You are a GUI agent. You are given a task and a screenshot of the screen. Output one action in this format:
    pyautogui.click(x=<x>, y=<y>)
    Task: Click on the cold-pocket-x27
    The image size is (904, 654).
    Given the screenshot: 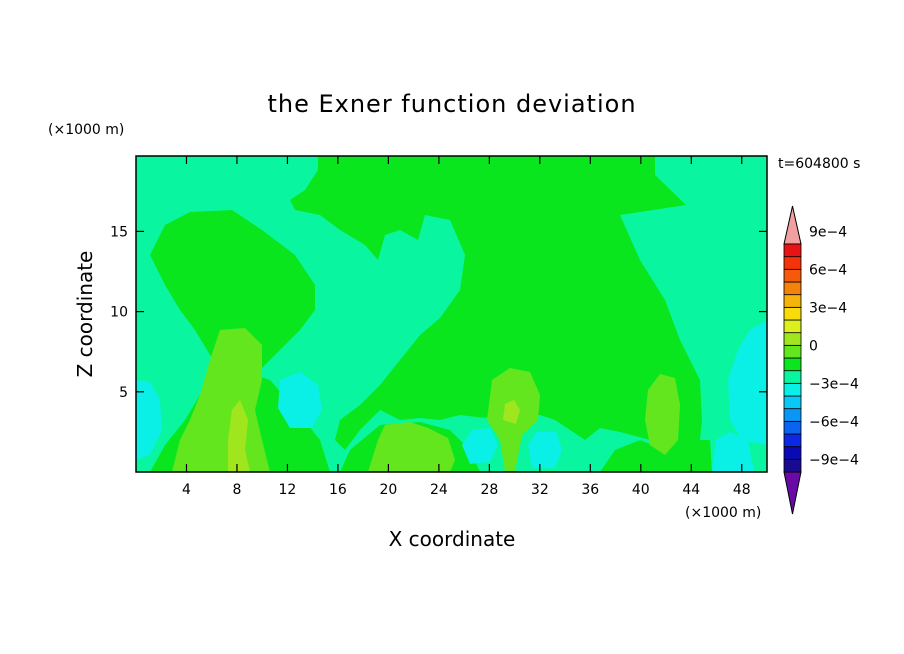 What is the action you would take?
    pyautogui.click(x=480, y=446)
    